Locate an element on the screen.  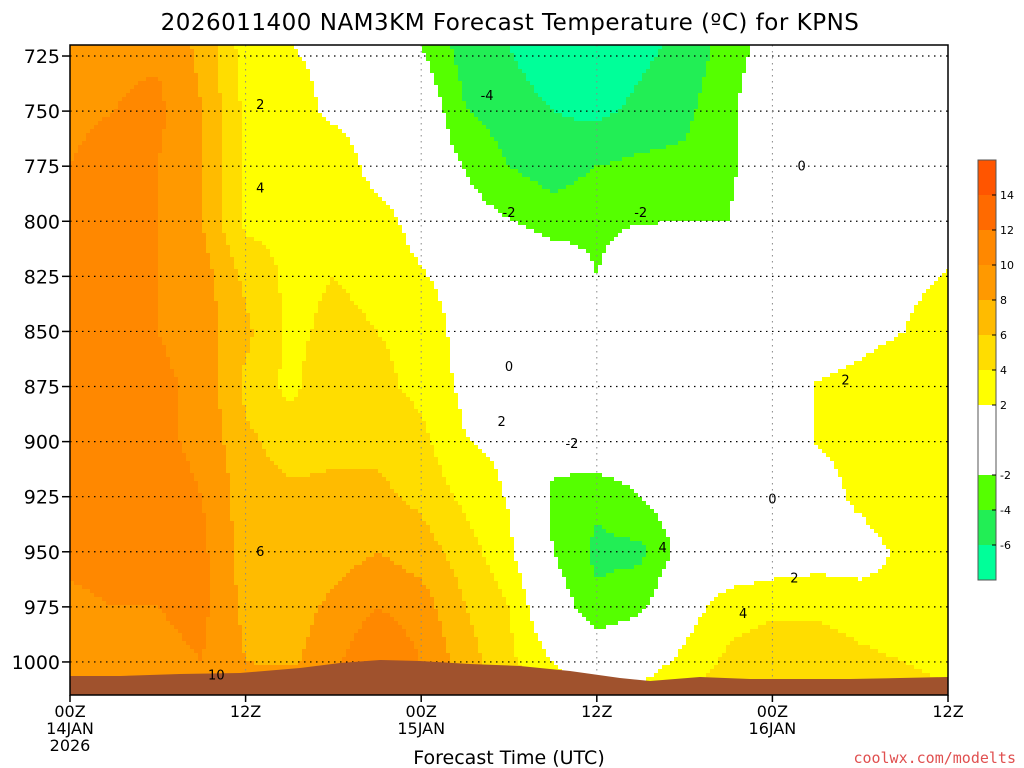
y-tick-label: 975 is located at coordinates (42, 608).